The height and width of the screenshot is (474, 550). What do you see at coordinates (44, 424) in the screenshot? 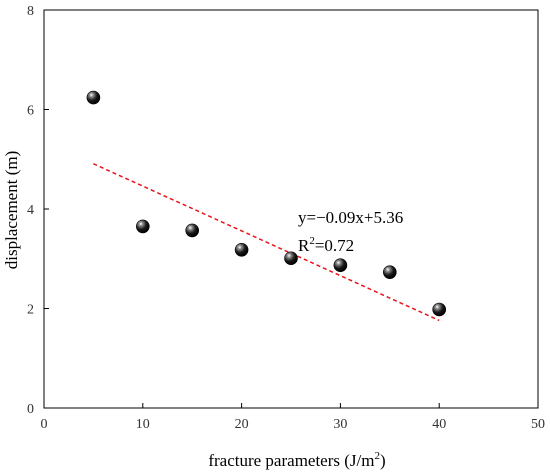
I see `x-tick-label: 0` at bounding box center [44, 424].